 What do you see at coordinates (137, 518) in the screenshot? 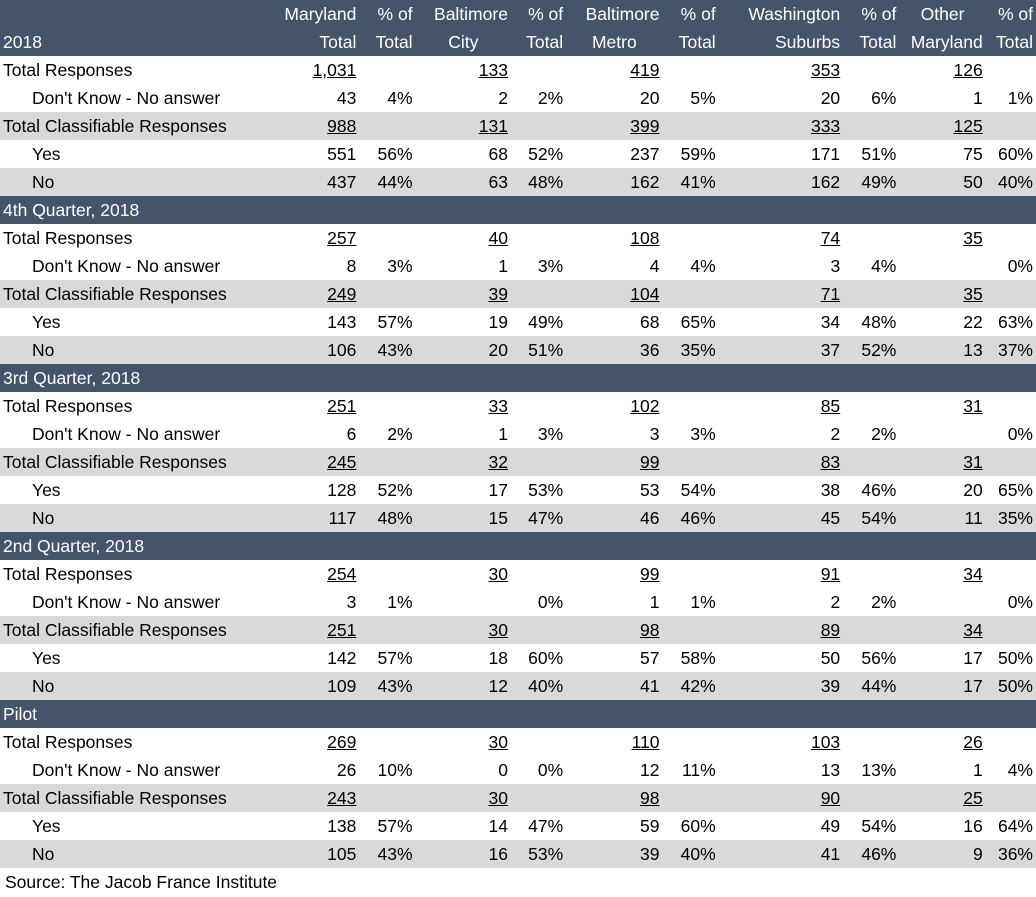
I see `row-label: No` at bounding box center [137, 518].